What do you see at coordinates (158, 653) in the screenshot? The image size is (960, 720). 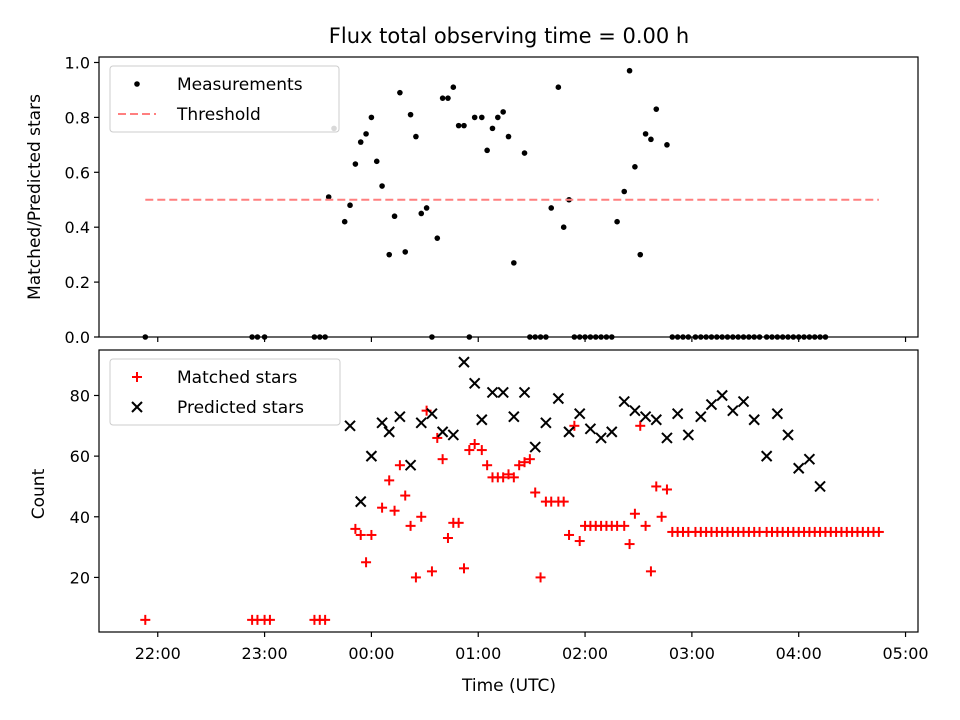 I see `x-tick-label: 22:00` at bounding box center [158, 653].